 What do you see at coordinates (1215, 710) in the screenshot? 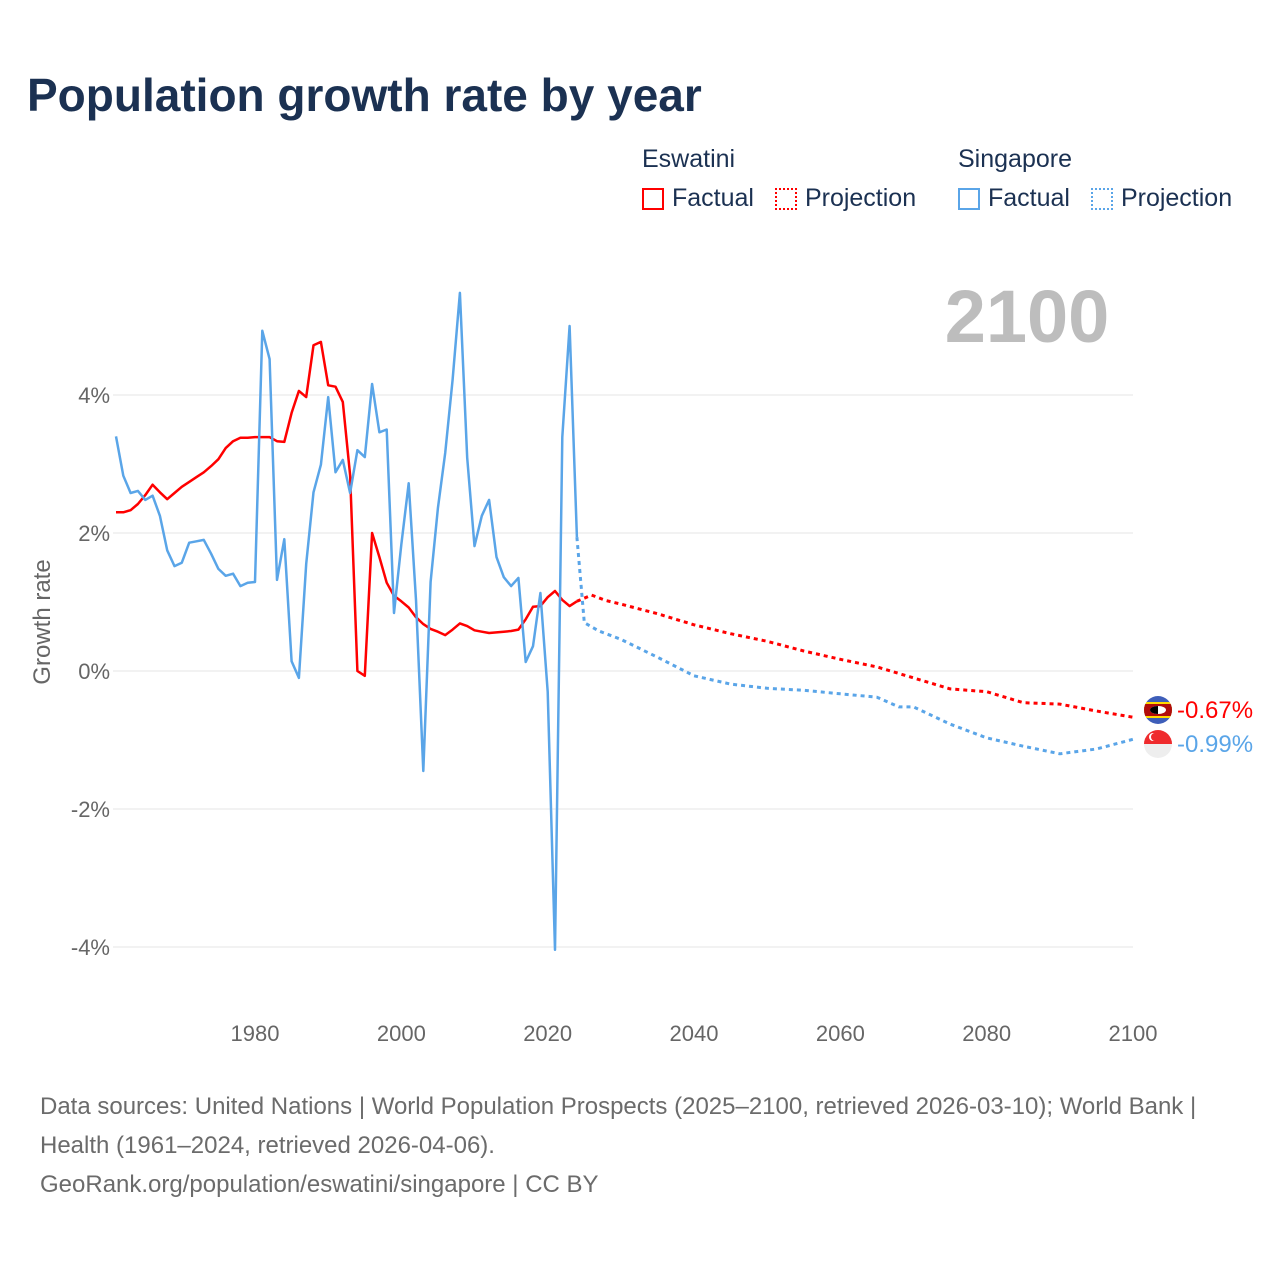
I see `eswatini-end-label: -0.67%` at bounding box center [1215, 710].